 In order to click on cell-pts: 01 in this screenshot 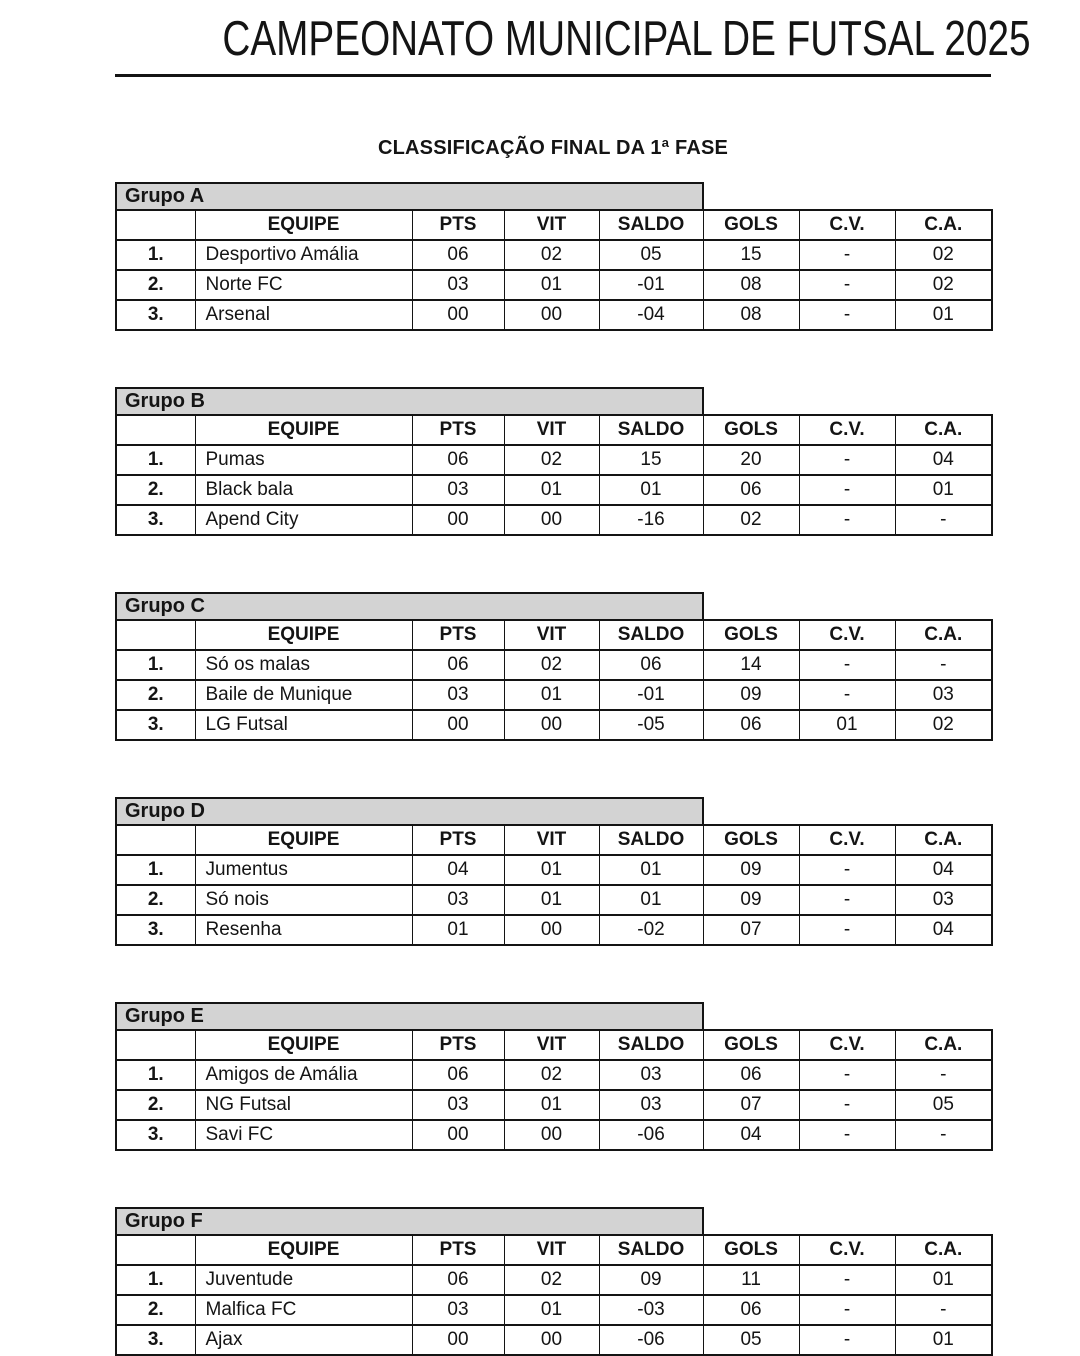, I will do `click(458, 930)`.